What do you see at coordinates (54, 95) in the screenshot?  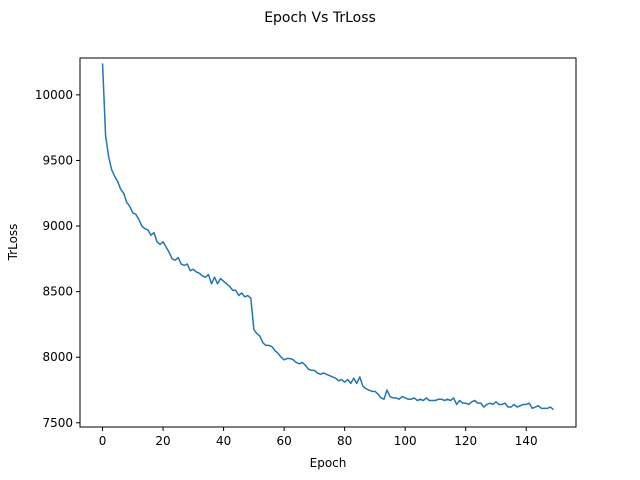 I see `y-tick-label: 10000` at bounding box center [54, 95].